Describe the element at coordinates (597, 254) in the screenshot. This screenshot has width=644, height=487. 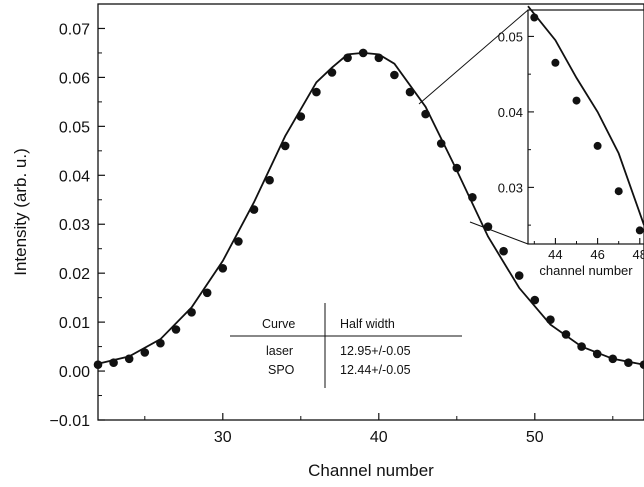
I see `inset-x-tick-label: 46` at that location.